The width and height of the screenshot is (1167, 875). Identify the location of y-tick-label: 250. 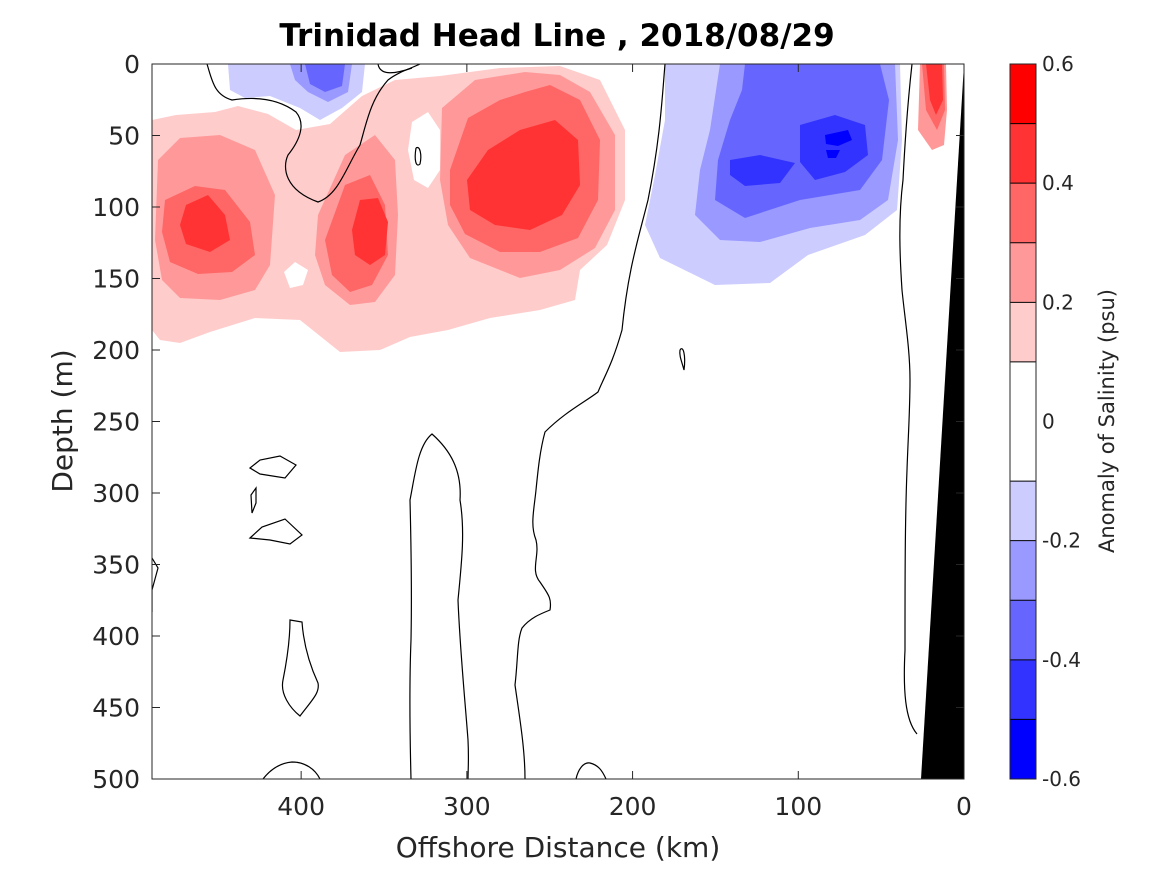
(116, 422).